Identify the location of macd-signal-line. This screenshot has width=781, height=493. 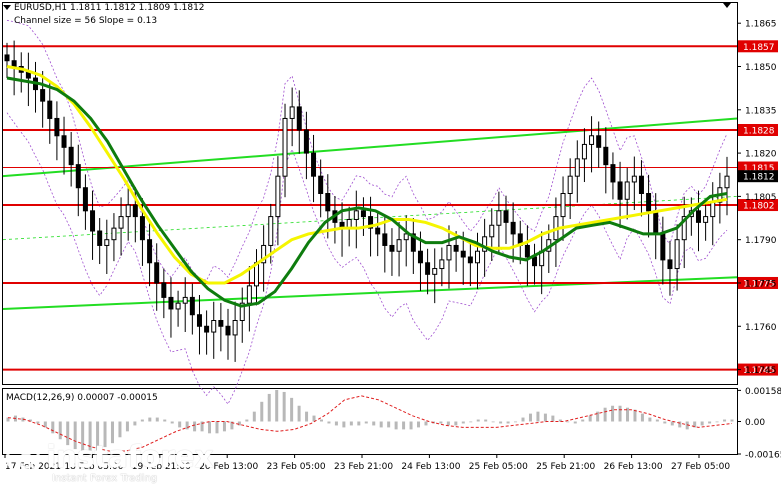
(370, 423).